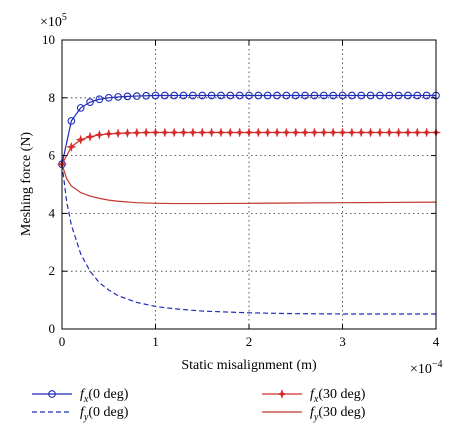 The width and height of the screenshot is (474, 445). Describe the element at coordinates (199, 405) in the screenshot. I see `legend: fx(0 deg)fy(0 deg) fx(30 deg)fy(30 deg)` at that location.